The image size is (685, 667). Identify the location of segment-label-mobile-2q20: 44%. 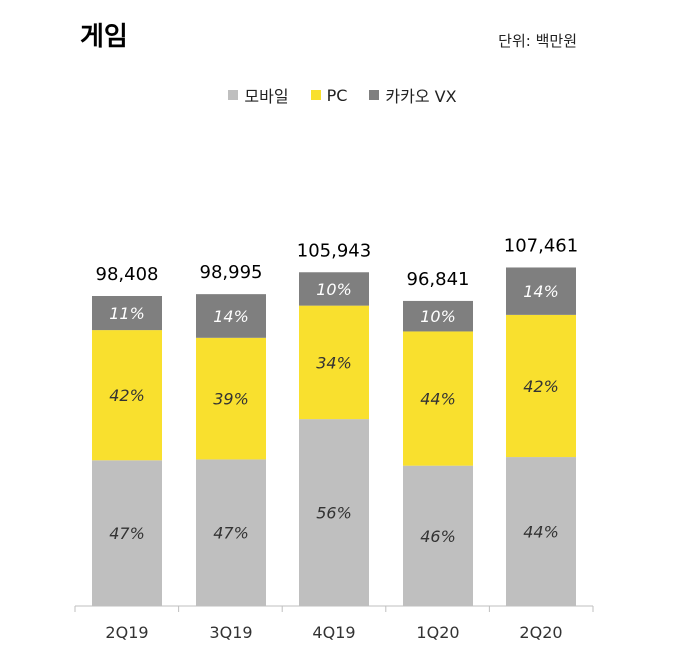
(541, 532).